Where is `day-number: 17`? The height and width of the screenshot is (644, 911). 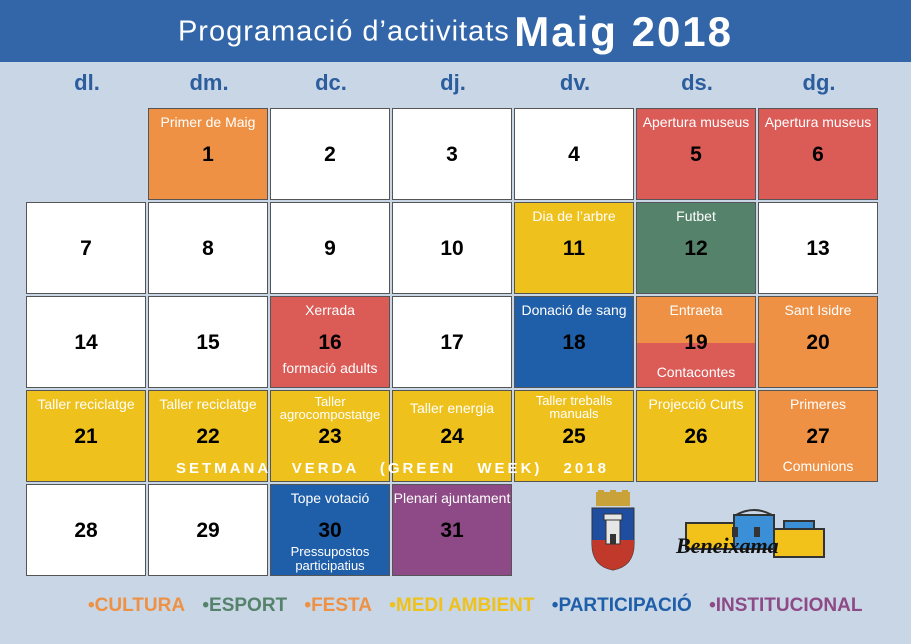
day-number: 17 is located at coordinates (452, 342).